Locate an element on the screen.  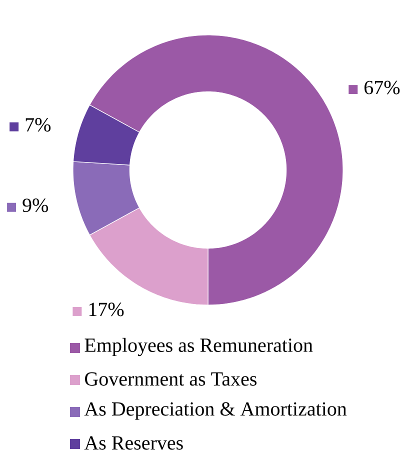
data-label: 7% is located at coordinates (38, 125).